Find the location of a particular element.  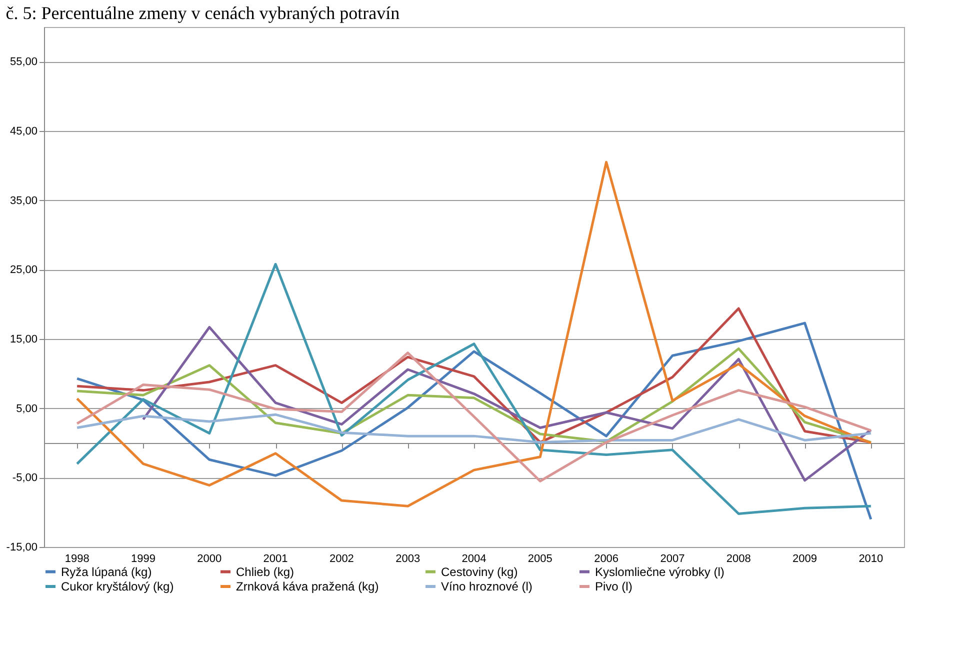

legend-label: Cukor kryštálový (kg) is located at coordinates (117, 587).